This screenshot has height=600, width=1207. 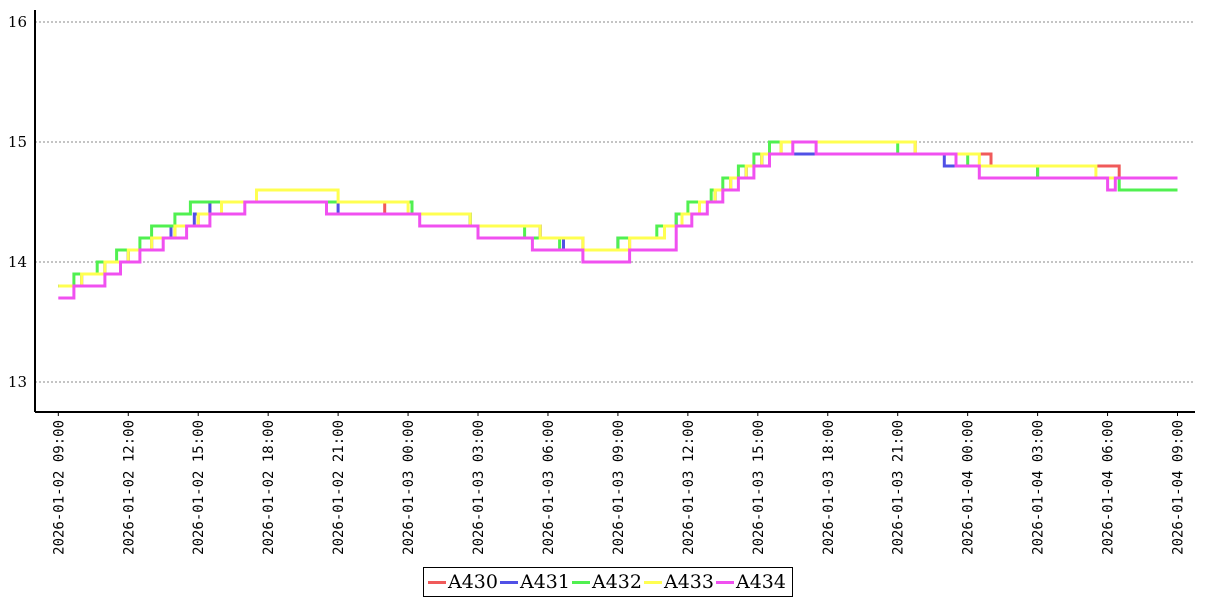 I want to click on legend-label: A430, so click(x=473, y=582).